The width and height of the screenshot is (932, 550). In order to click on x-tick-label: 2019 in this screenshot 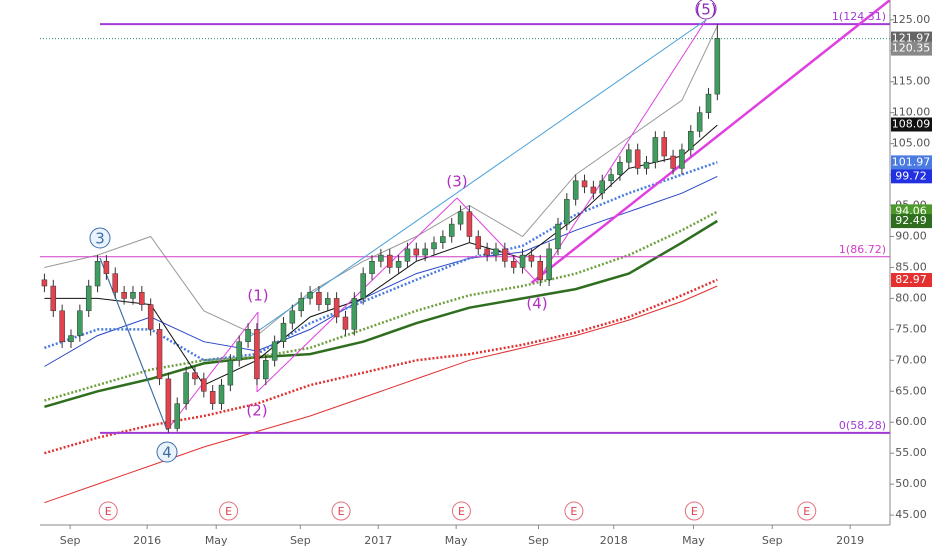, I will do `click(850, 540)`.